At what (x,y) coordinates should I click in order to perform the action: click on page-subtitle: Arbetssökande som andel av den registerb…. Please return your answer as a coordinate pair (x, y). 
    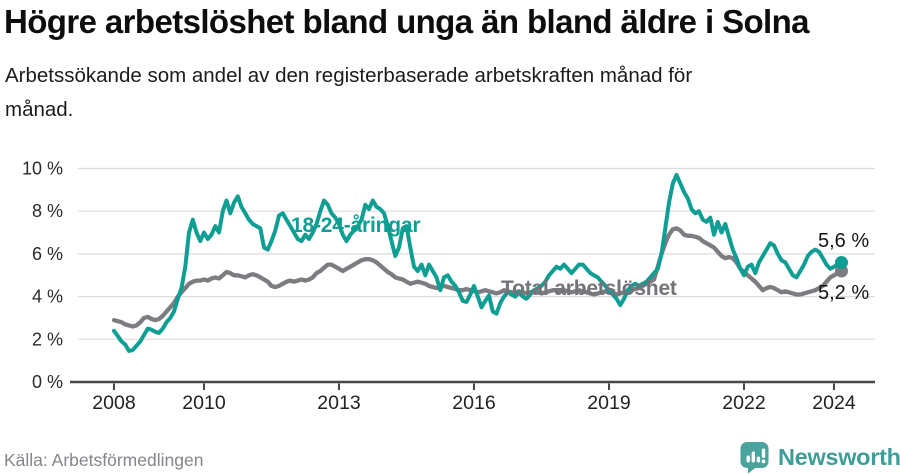
    Looking at the image, I should click on (349, 92).